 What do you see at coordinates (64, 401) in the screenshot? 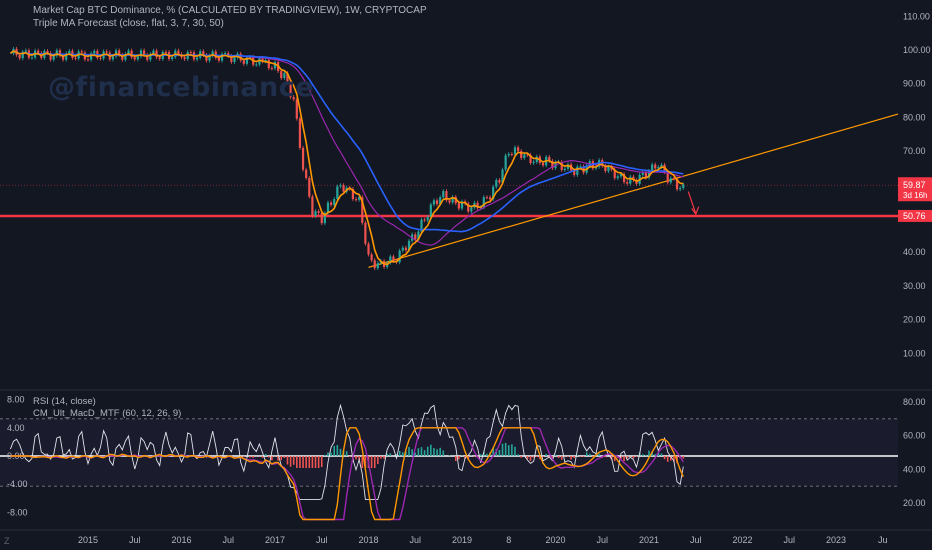
I see `rsi-label: RSI (14, close)` at bounding box center [64, 401].